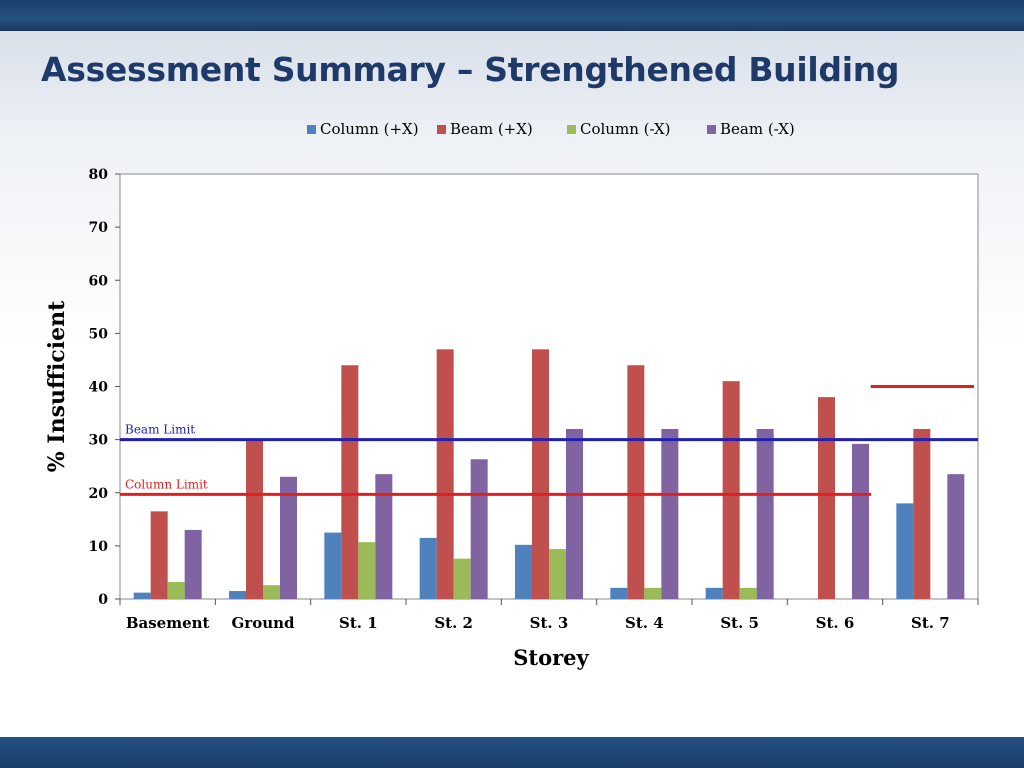  Describe the element at coordinates (99, 281) in the screenshot. I see `y-tick-label: 60` at that location.